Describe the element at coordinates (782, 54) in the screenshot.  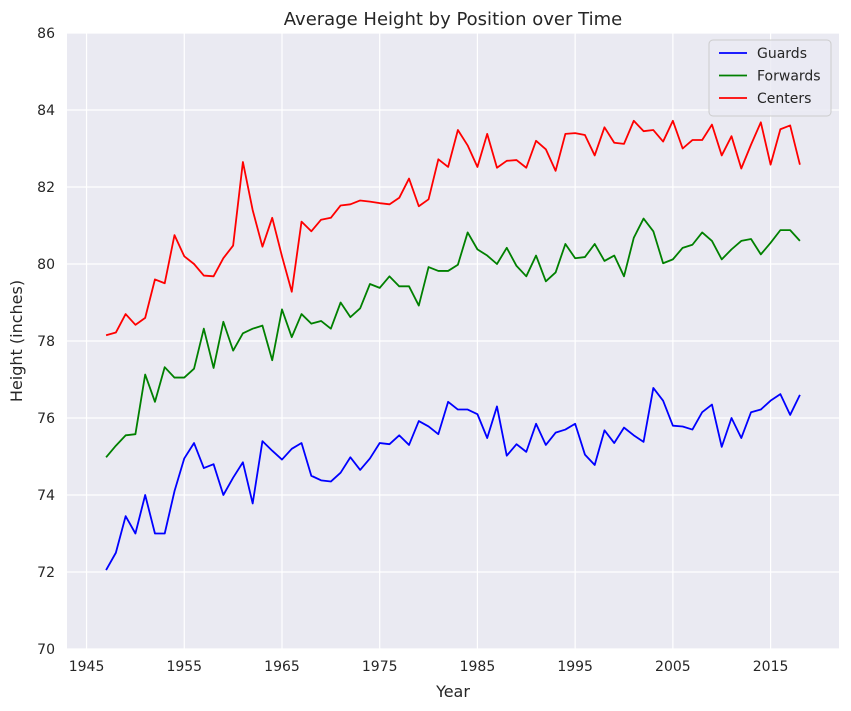
I see `legend-label: Guards` at that location.